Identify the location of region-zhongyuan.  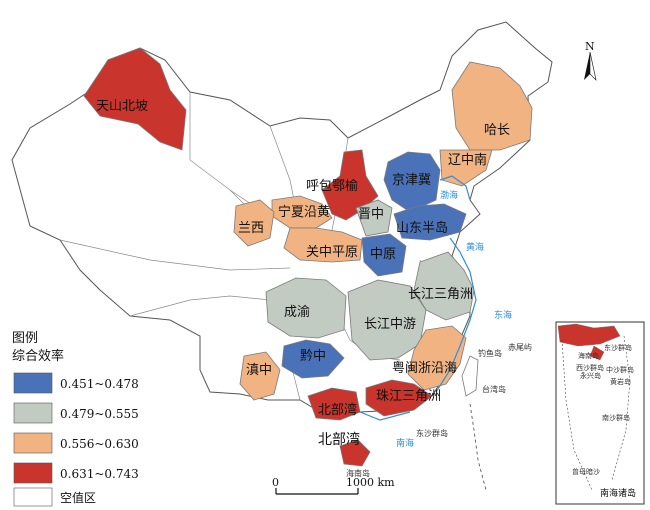
(384, 255).